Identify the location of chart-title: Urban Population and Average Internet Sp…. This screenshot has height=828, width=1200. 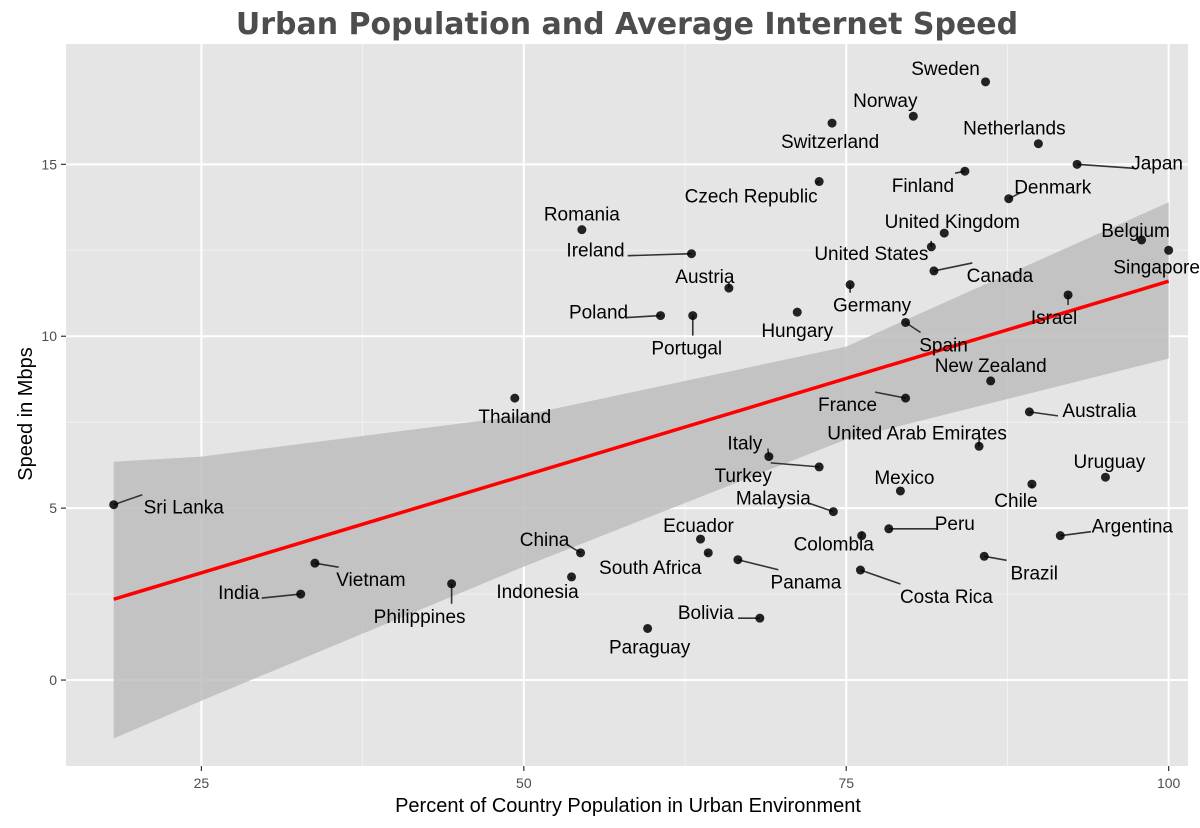
(627, 24).